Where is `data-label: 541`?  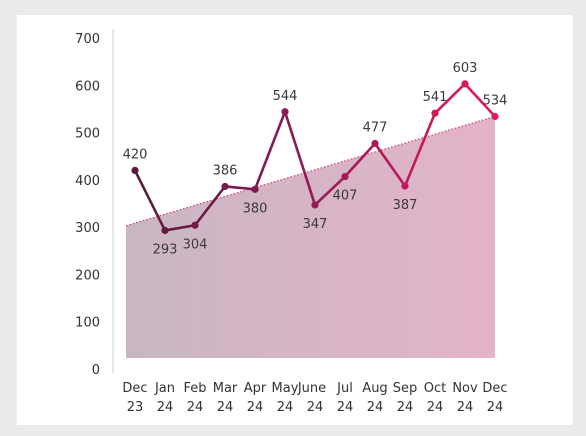 data-label: 541 is located at coordinates (435, 97).